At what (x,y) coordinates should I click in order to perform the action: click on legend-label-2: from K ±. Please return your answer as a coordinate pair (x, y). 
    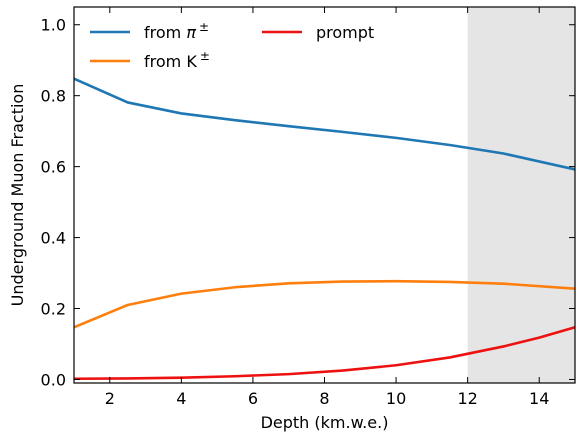
    Looking at the image, I should click on (177, 60).